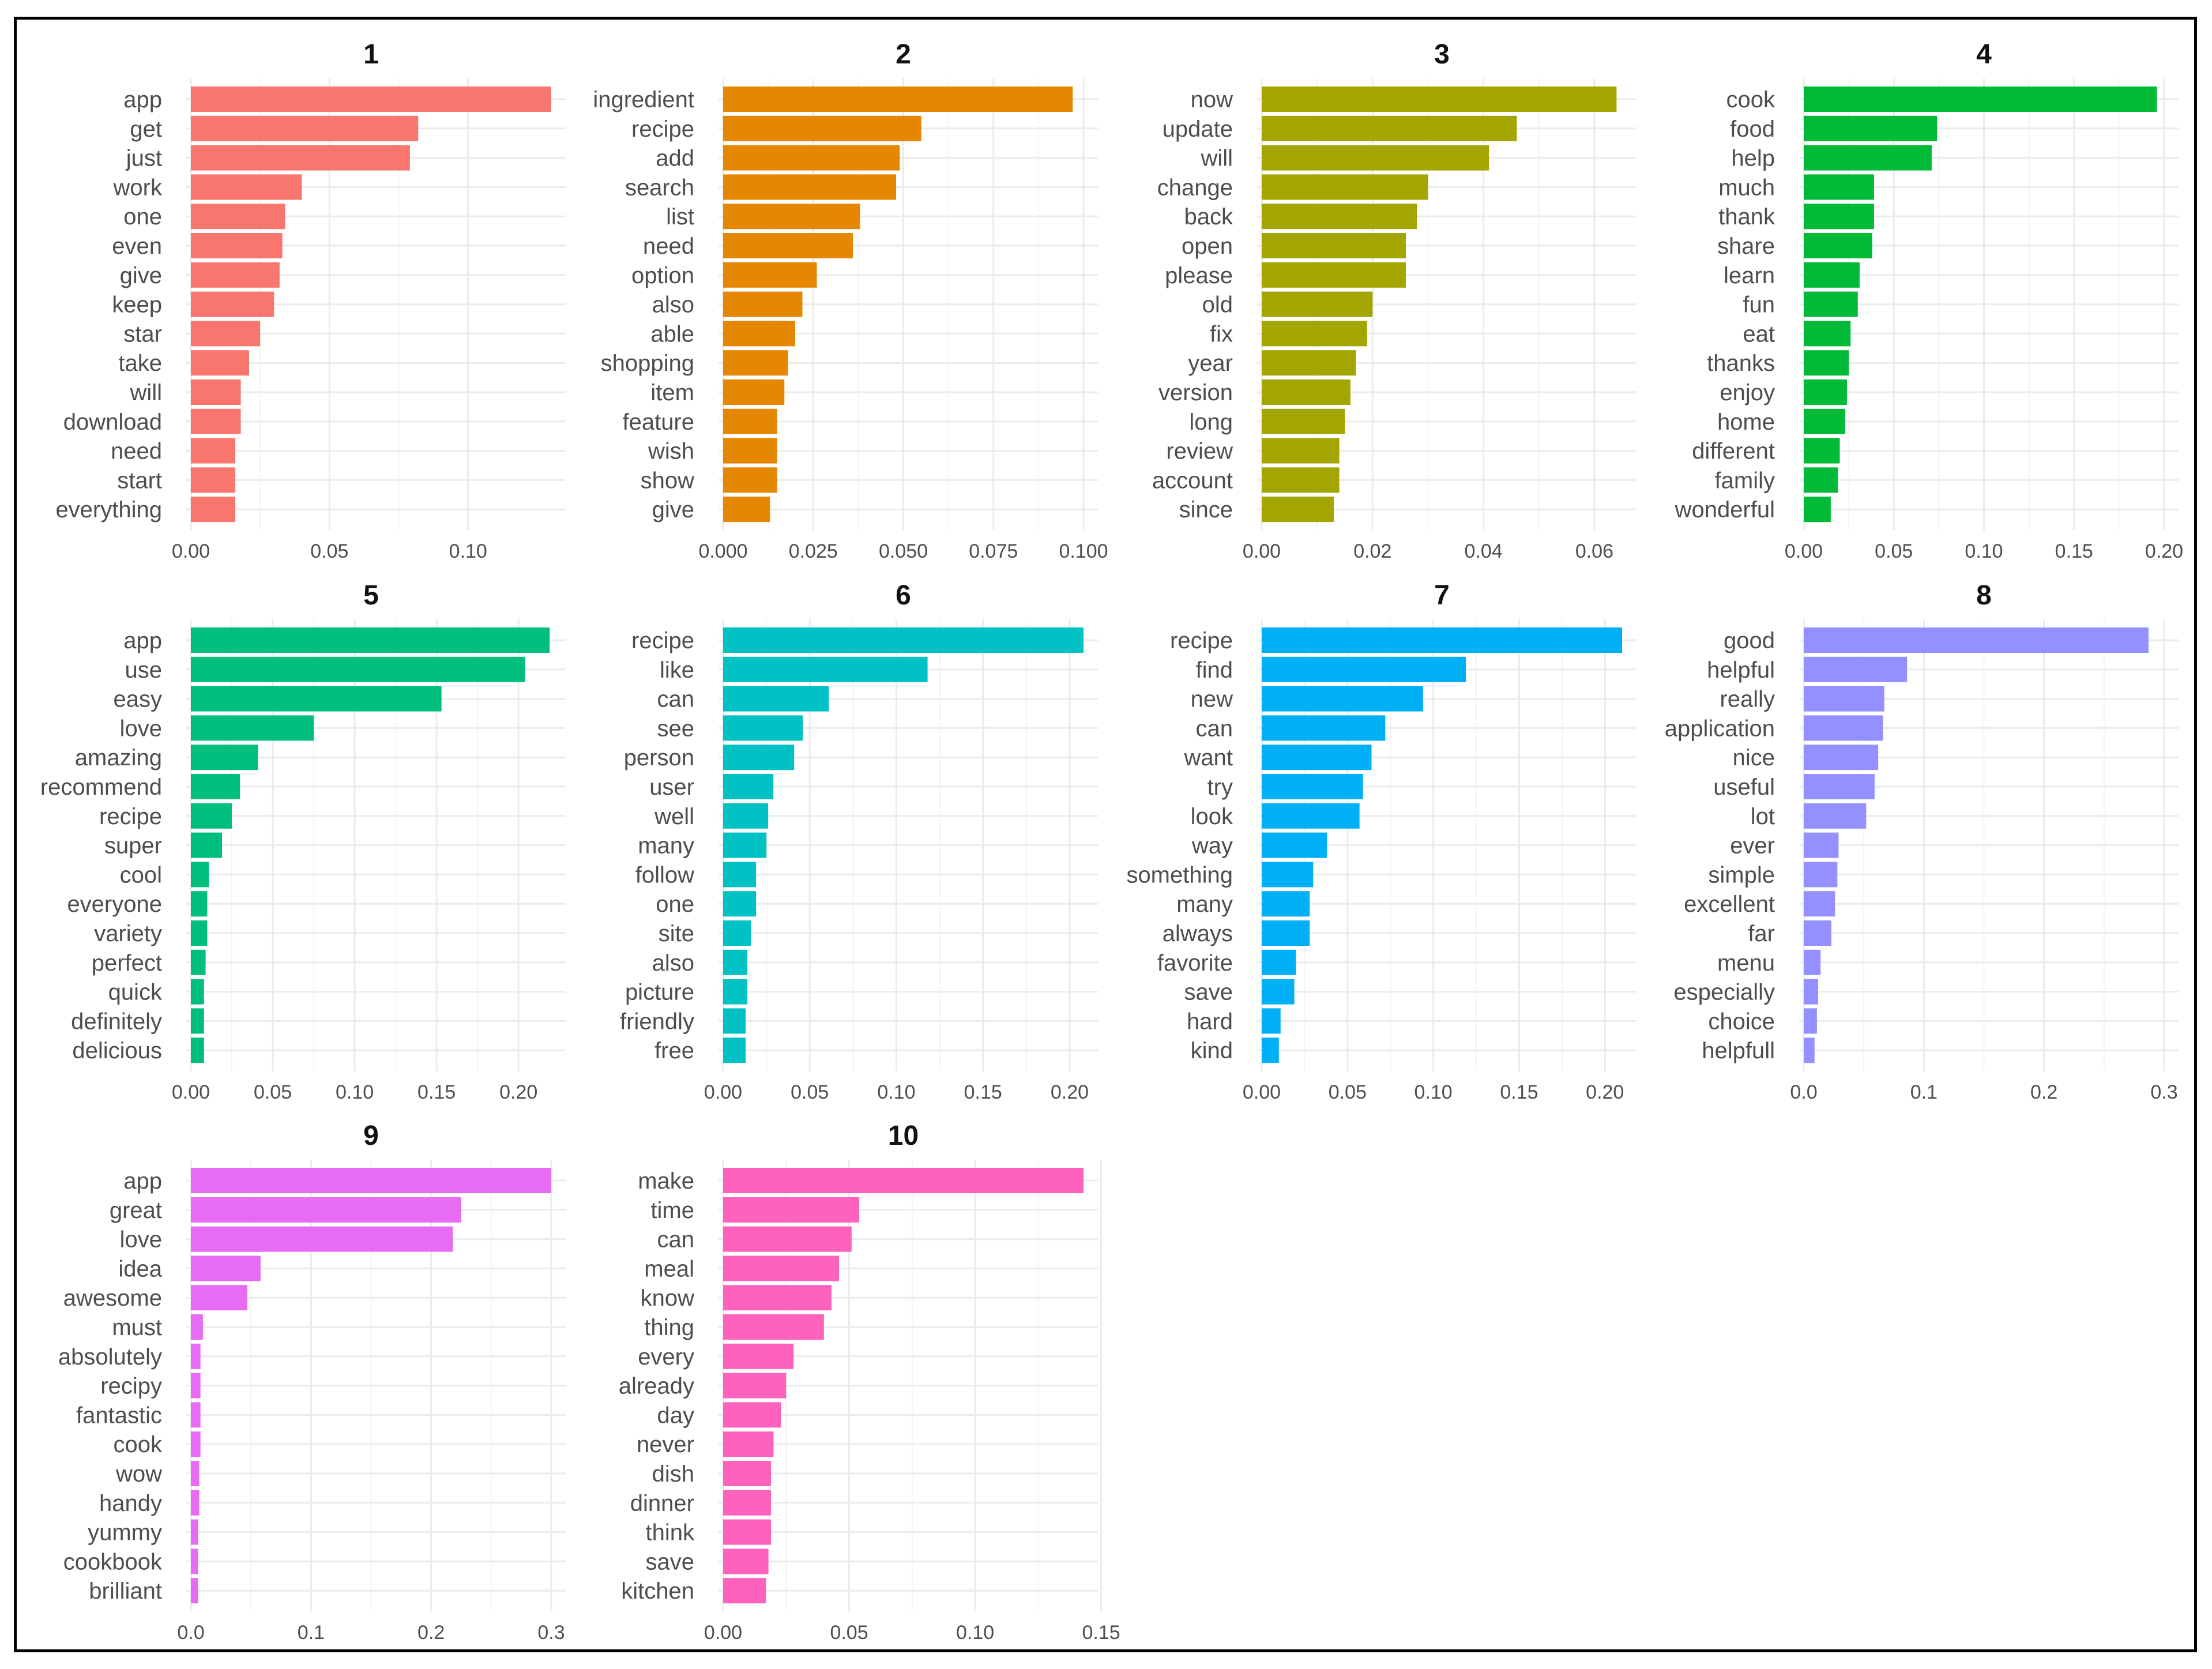 The height and width of the screenshot is (1669, 2212). Describe the element at coordinates (1738, 1050) in the screenshot. I see `term-label: helpfull` at that location.